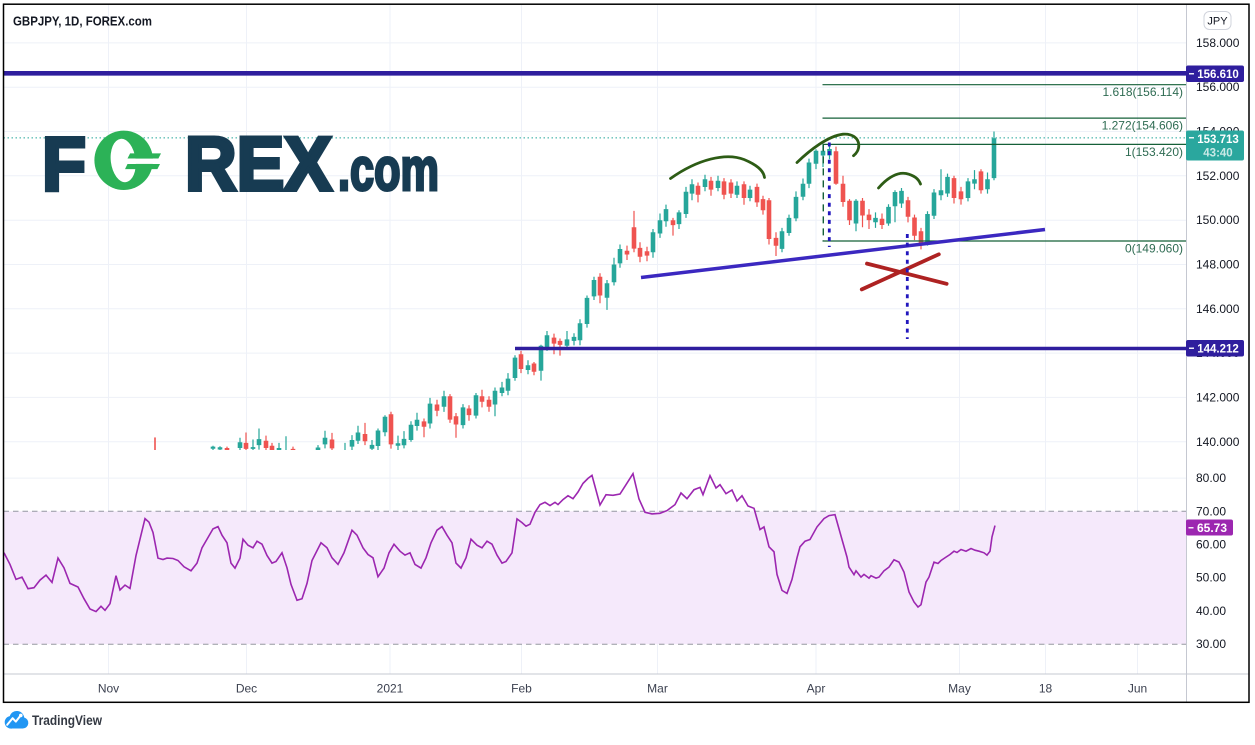 The image size is (1255, 745). What do you see at coordinates (108, 689) in the screenshot?
I see `svg-text: Nov` at bounding box center [108, 689].